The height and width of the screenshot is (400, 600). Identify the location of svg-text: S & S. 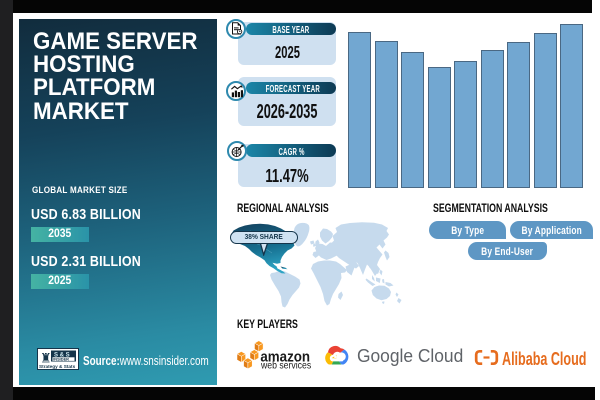
(62, 356).